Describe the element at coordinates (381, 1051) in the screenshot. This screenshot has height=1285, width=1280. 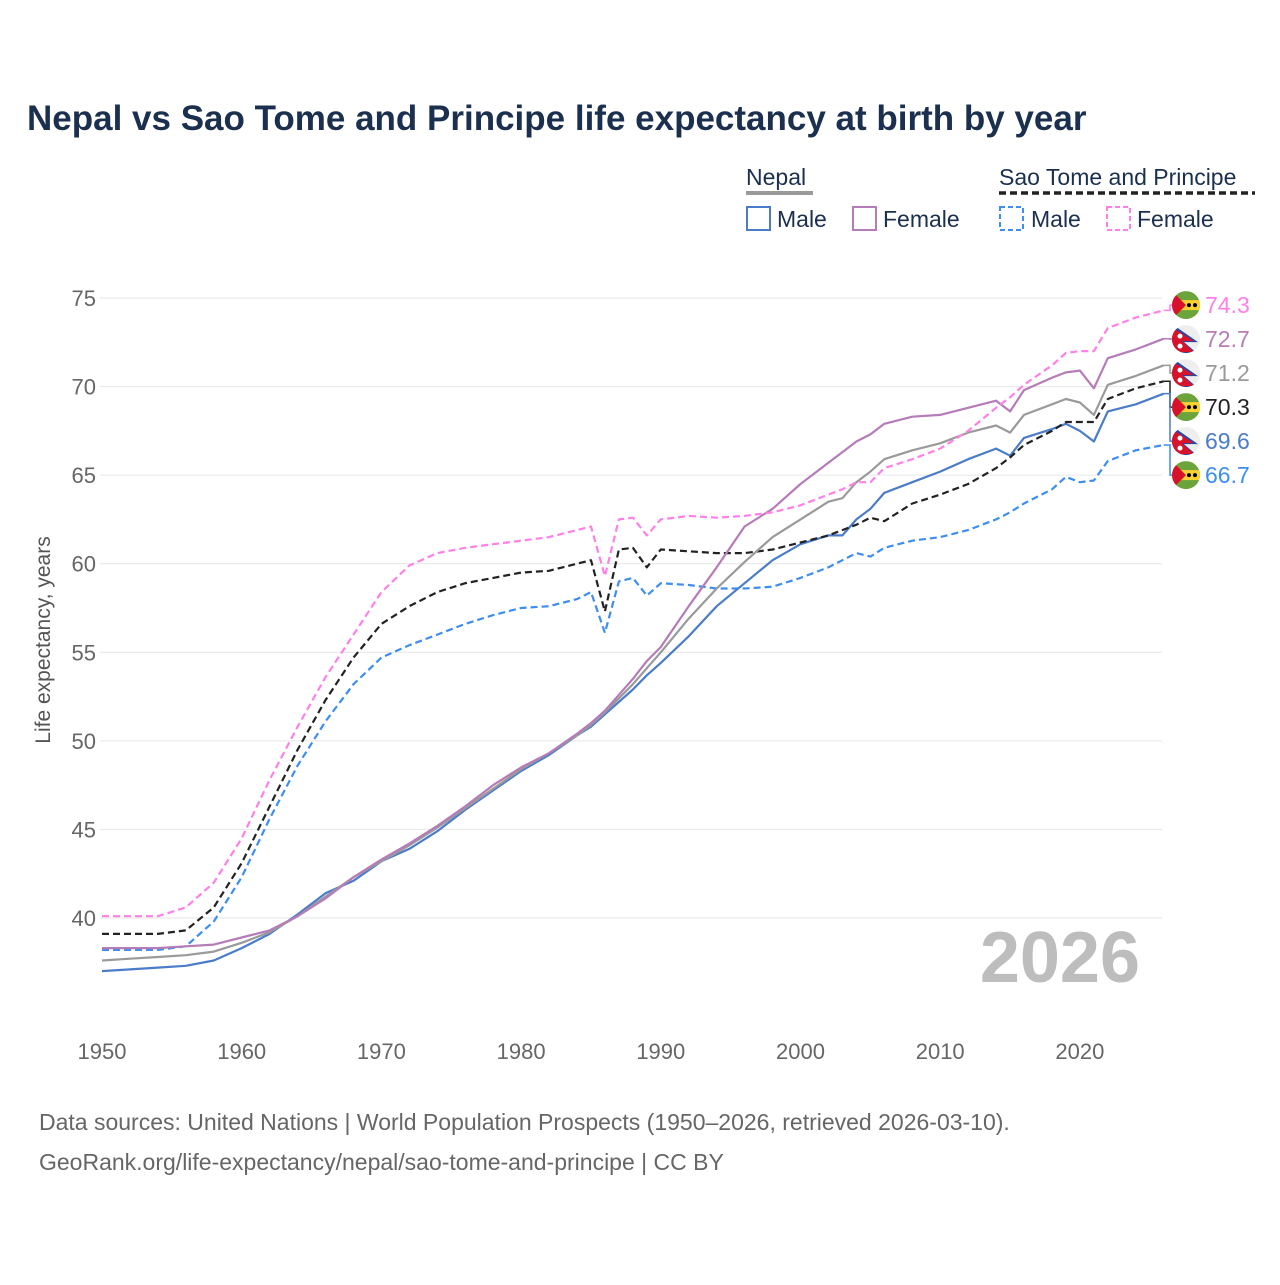
I see `x-tick-label: 1970` at that location.